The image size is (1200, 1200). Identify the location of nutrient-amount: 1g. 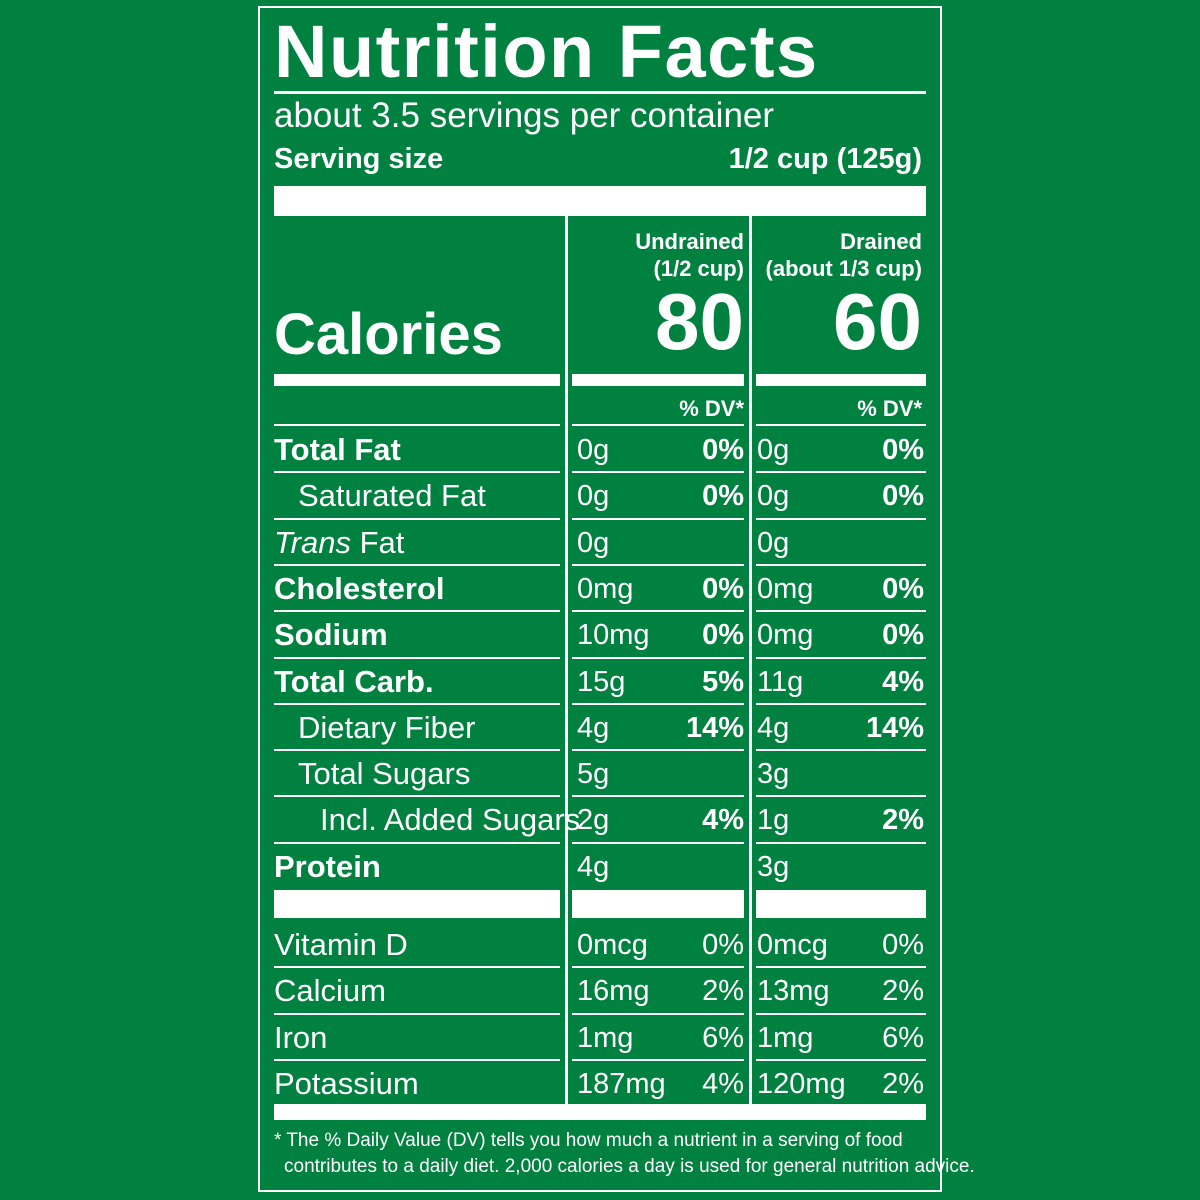
(773, 820).